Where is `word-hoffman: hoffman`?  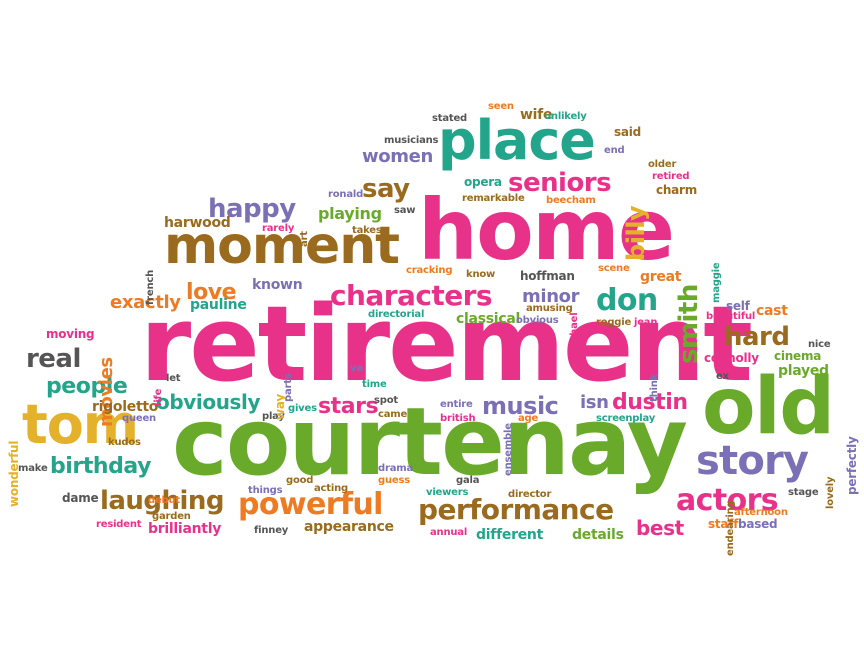
word-hoffman: hoffman is located at coordinates (547, 276).